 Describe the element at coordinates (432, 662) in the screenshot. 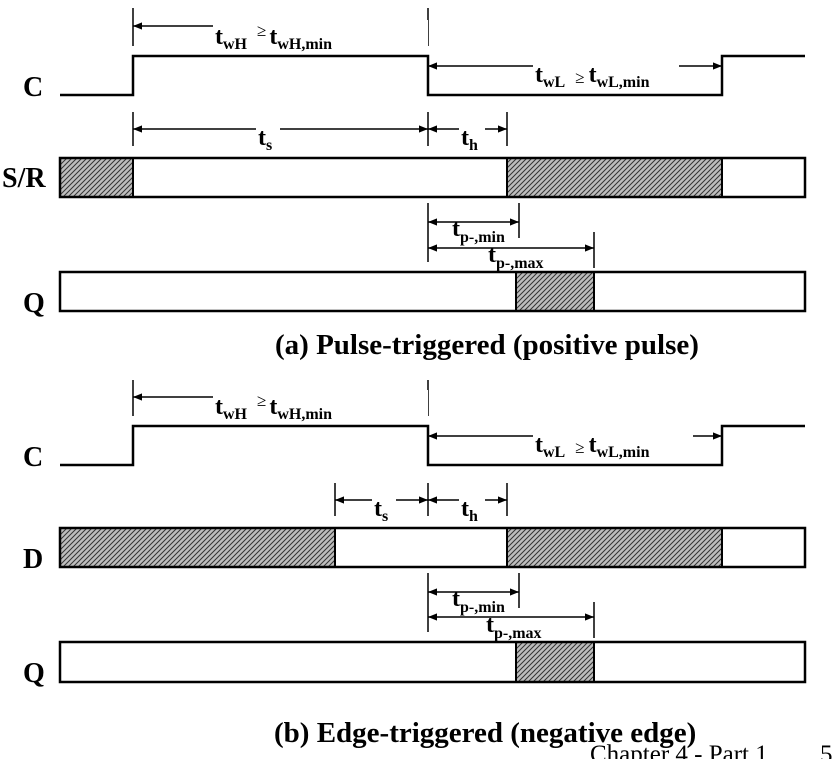

I see `output-bus-b` at that location.